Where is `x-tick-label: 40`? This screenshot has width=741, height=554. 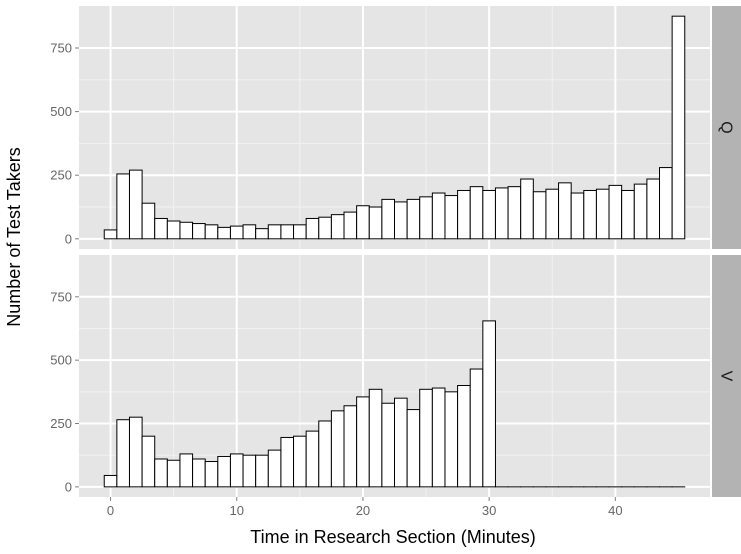
x-tick-label: 40 is located at coordinates (615, 510).